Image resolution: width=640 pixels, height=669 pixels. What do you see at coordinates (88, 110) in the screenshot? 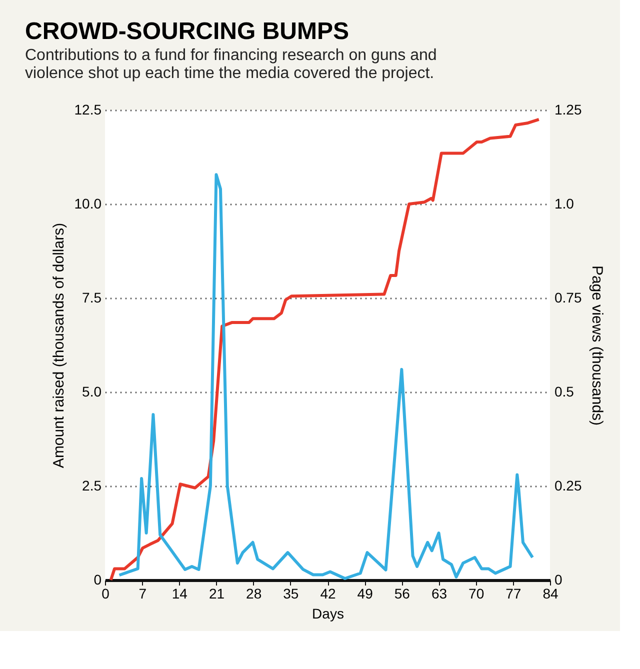
I see `y-tick-label: 12.5` at bounding box center [88, 110].